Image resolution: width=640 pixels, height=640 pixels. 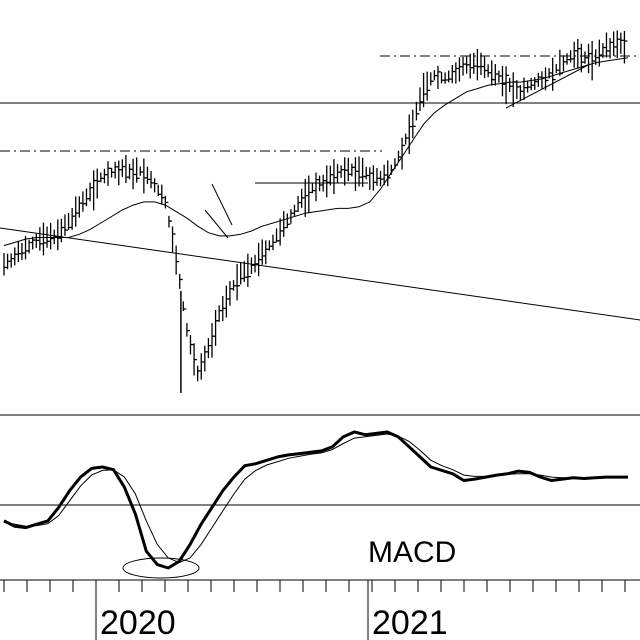 I want to click on time-axis: 2020 2021, so click(x=320, y=609).